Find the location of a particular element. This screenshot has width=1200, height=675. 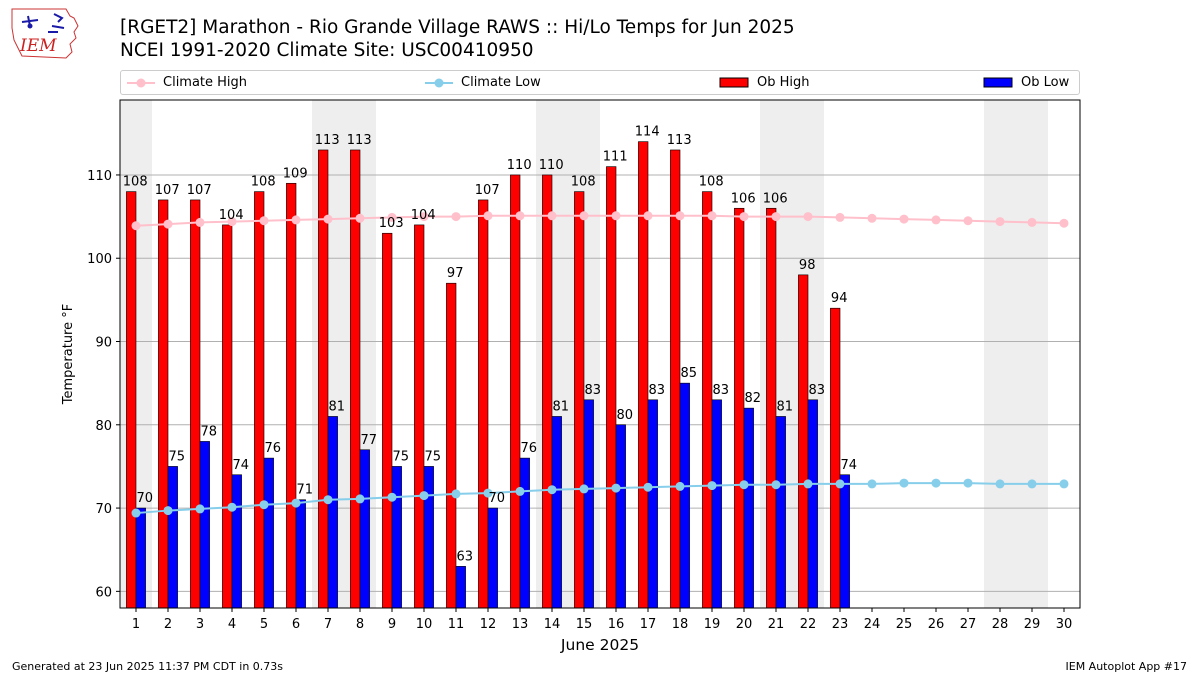

x-tick-label: 18 is located at coordinates (680, 624).